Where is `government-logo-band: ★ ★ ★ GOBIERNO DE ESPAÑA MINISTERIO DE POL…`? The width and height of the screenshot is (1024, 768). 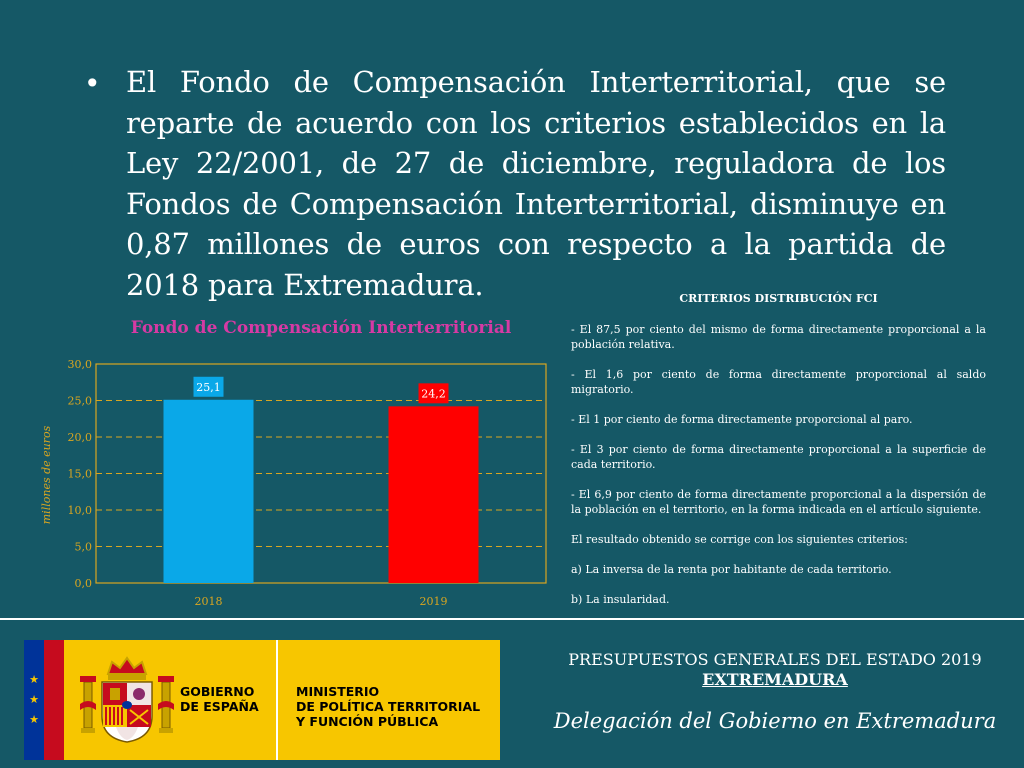 government-logo-band: ★ ★ ★ GOBIERNO DE ESPAÑA MINISTERIO DE POL… is located at coordinates (262, 700).